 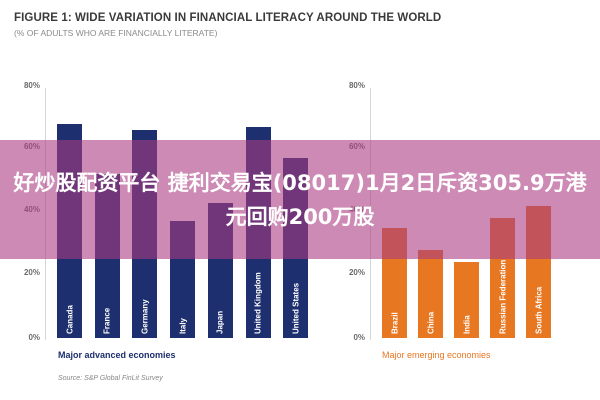 I want to click on bar-label: China, so click(x=430, y=322).